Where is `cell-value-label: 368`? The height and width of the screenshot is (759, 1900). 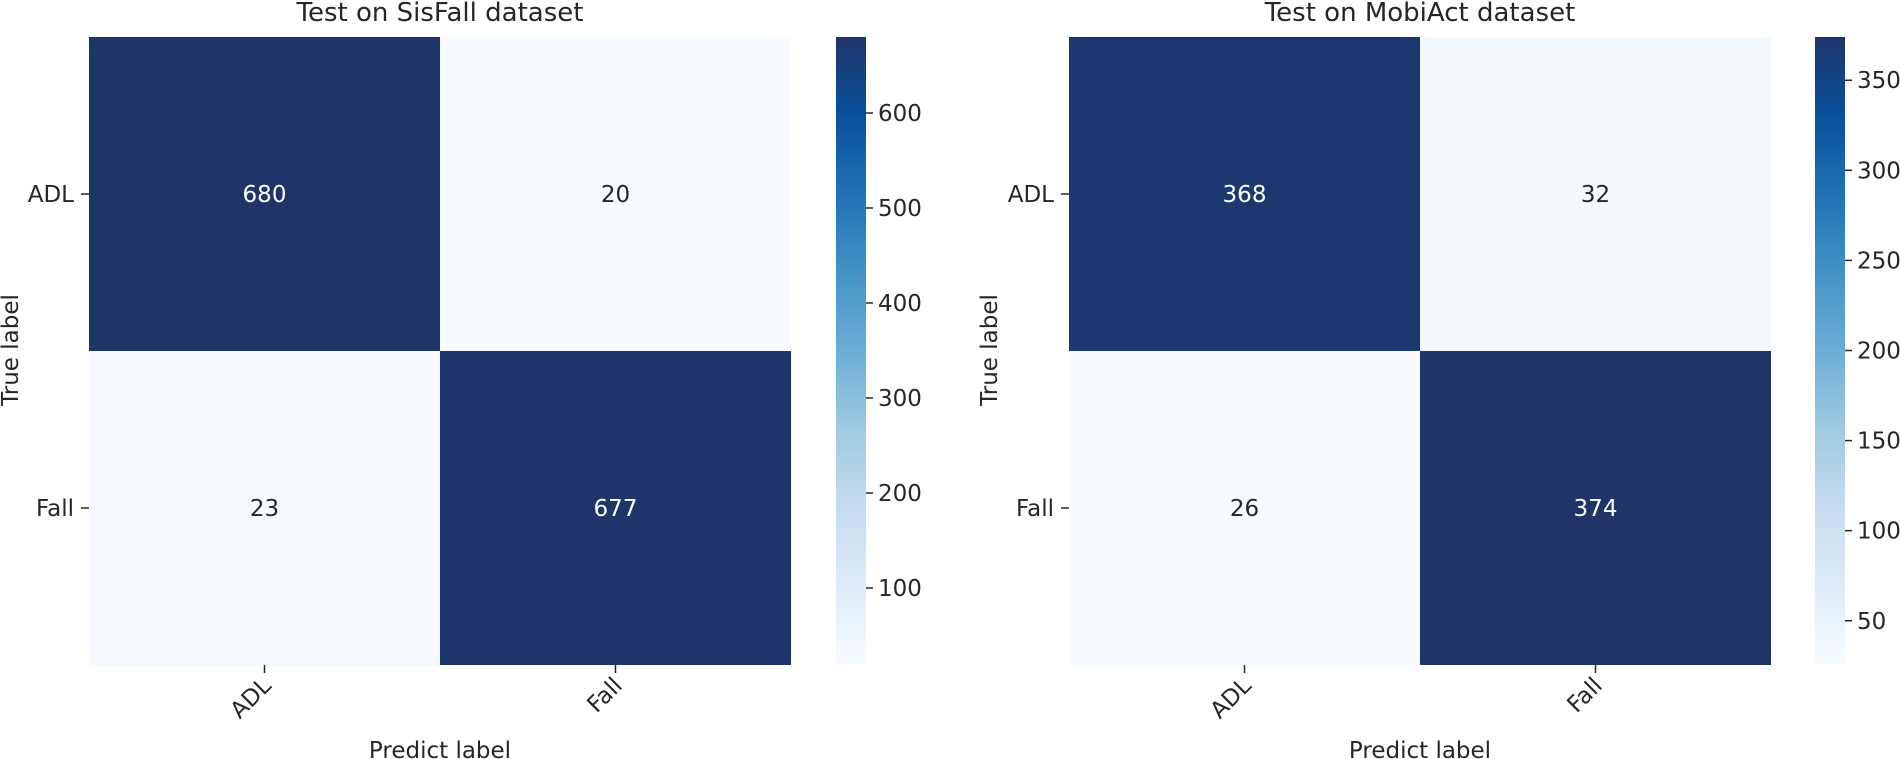 cell-value-label: 368 is located at coordinates (1245, 195).